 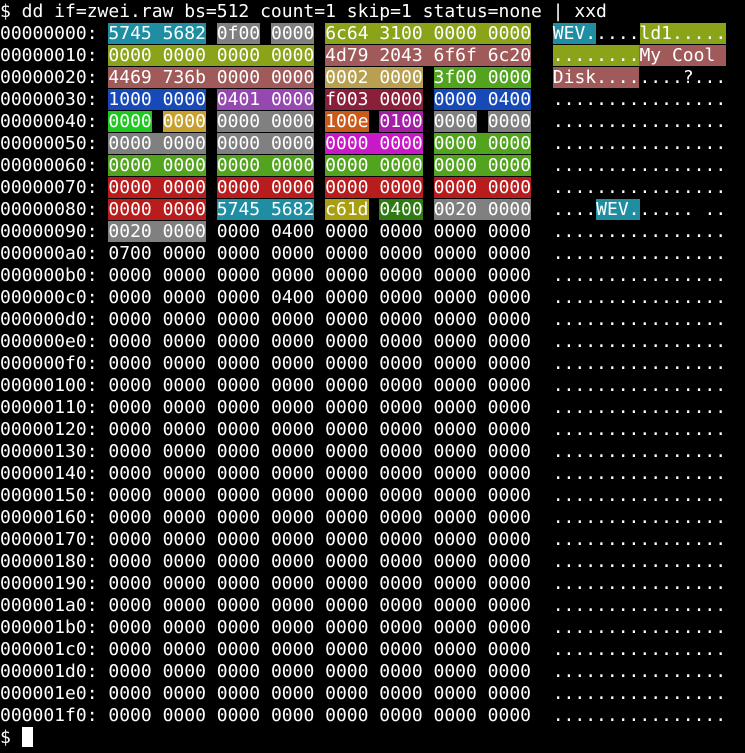 I want to click on highlighted-bytes: 0100, so click(x=401, y=121).